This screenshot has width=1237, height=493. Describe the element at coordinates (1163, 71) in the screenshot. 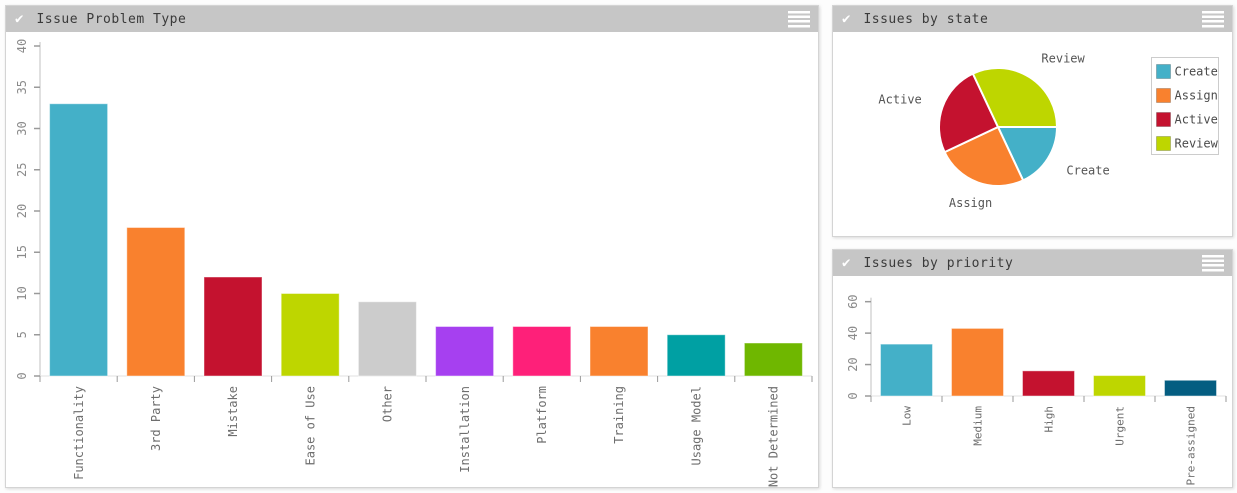

I see `legend-swatch-create` at that location.